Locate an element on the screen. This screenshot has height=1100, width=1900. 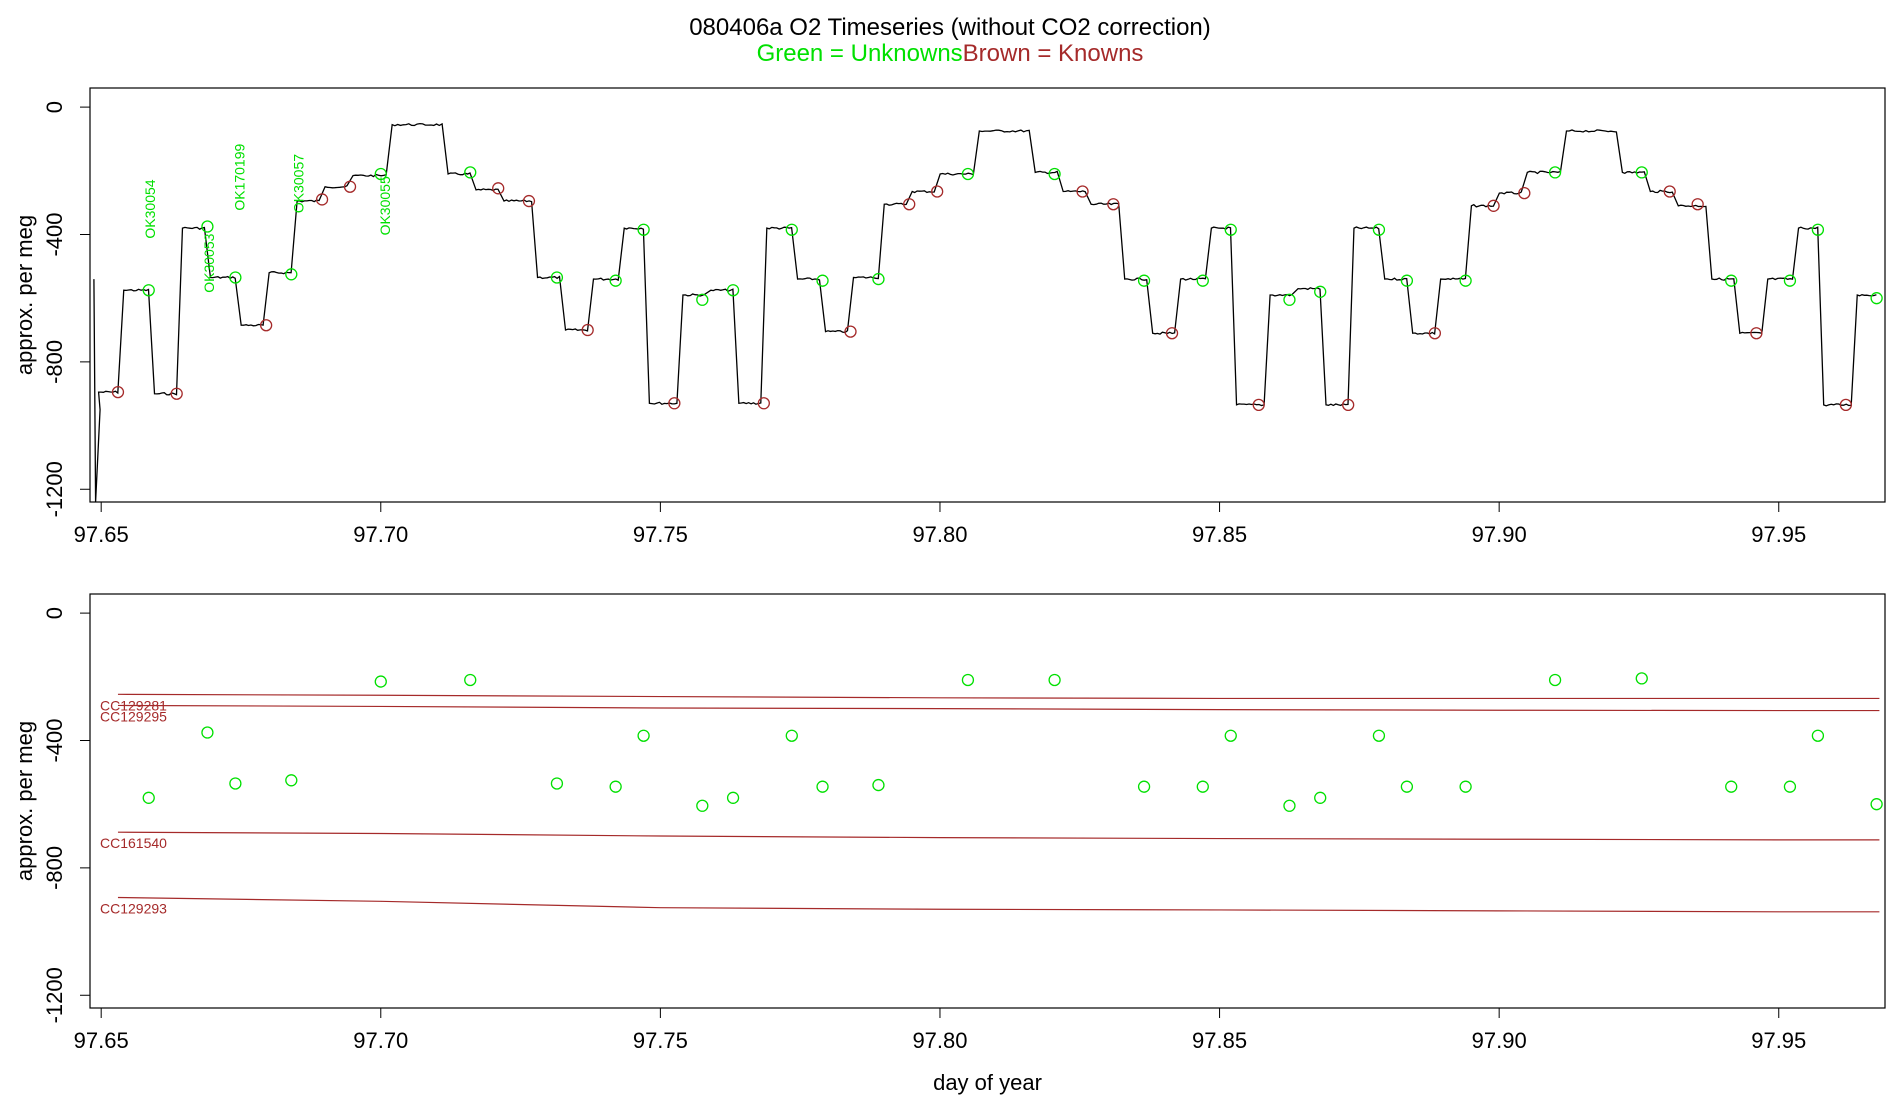
x-tick-label: 97.95 is located at coordinates (1778, 534).